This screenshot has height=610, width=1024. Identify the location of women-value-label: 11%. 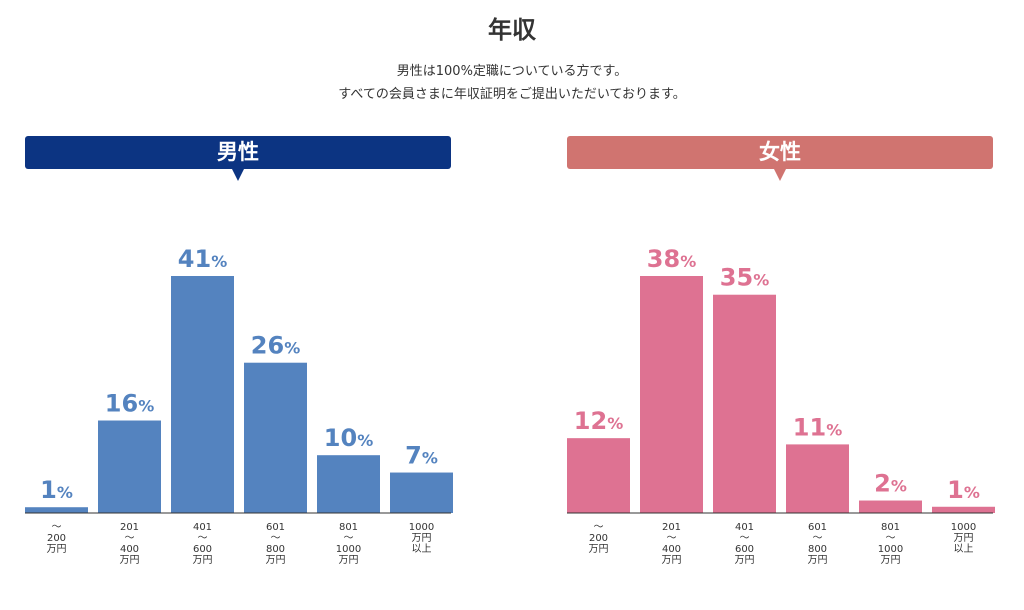
(817, 427).